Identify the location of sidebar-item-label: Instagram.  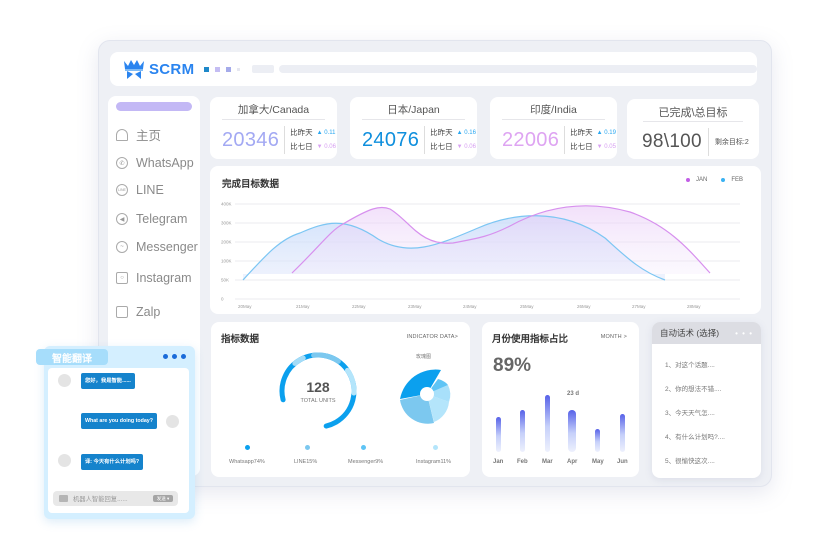
(164, 278).